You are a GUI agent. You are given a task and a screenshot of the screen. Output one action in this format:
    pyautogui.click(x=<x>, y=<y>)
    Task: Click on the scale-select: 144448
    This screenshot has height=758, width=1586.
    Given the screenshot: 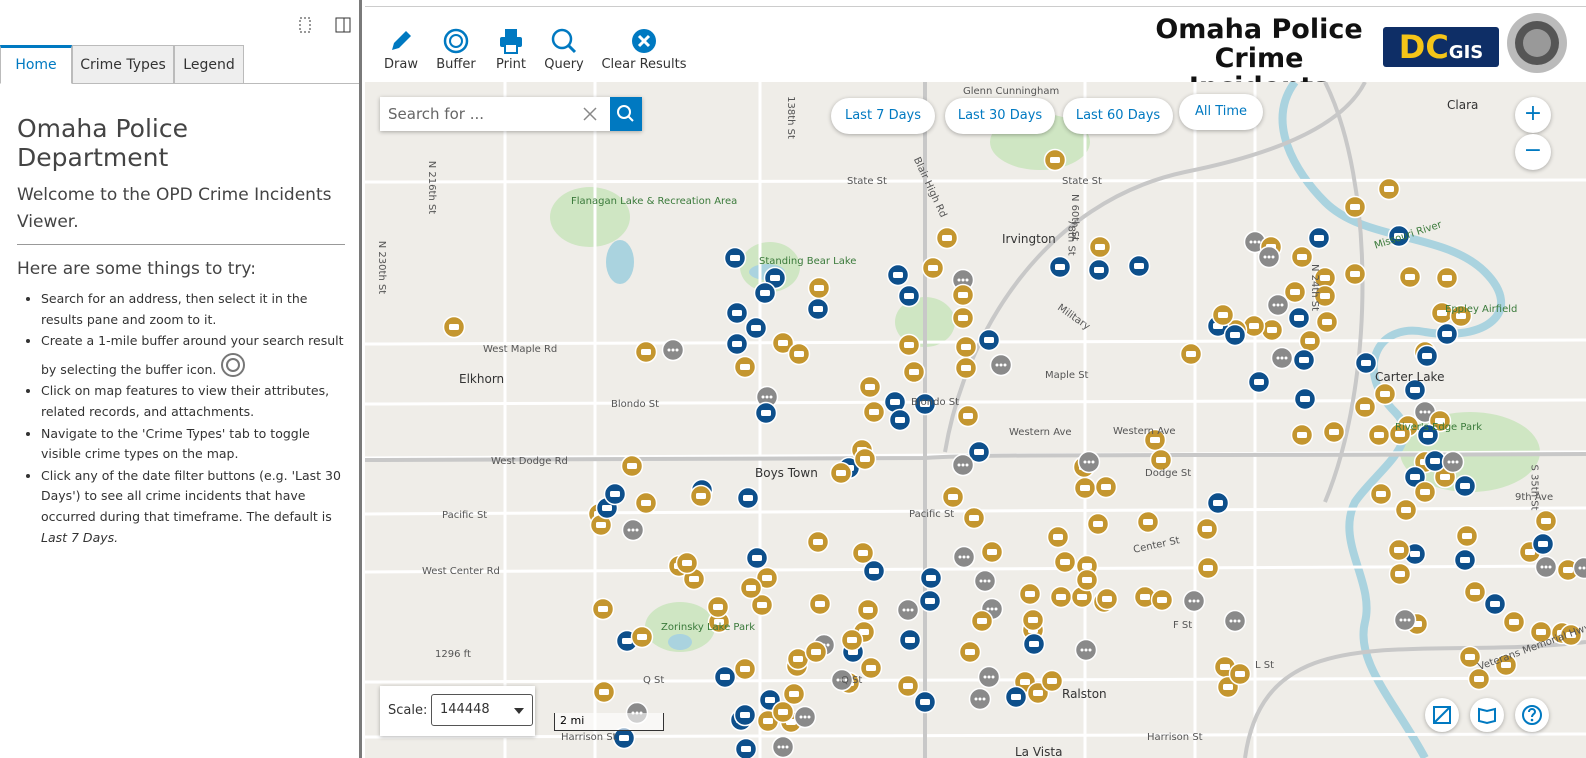 What is the action you would take?
    pyautogui.click(x=482, y=710)
    